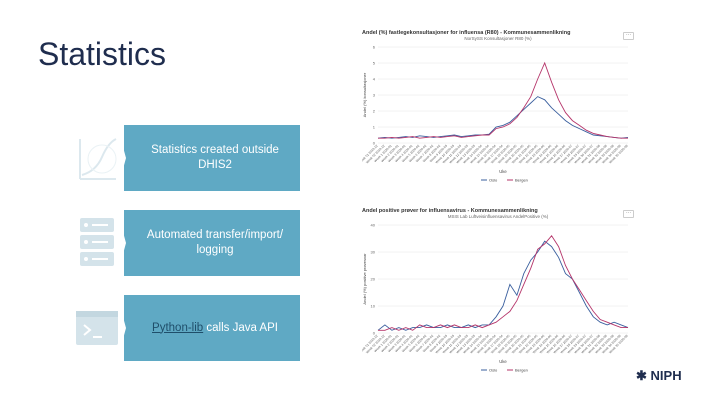  What do you see at coordinates (364, 94) in the screenshot?
I see `y-axis-label: Andel (%) konsultasjoner` at bounding box center [364, 94].